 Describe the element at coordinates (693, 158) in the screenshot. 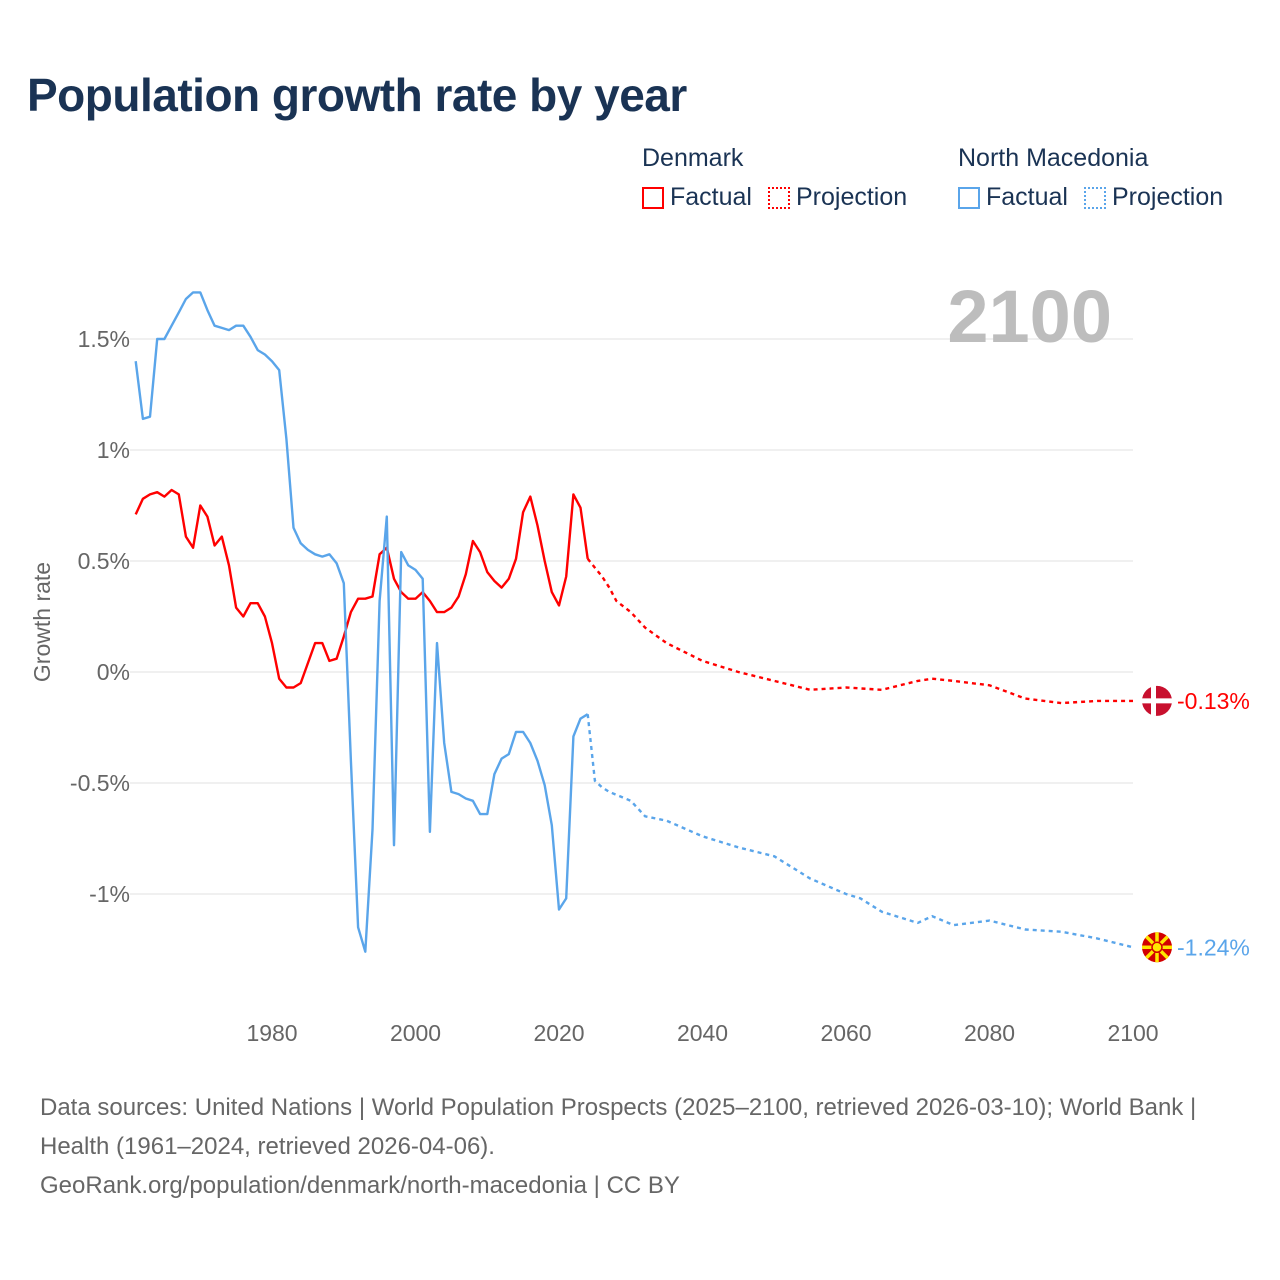

I see `legend-denmark-title: Denmark` at that location.